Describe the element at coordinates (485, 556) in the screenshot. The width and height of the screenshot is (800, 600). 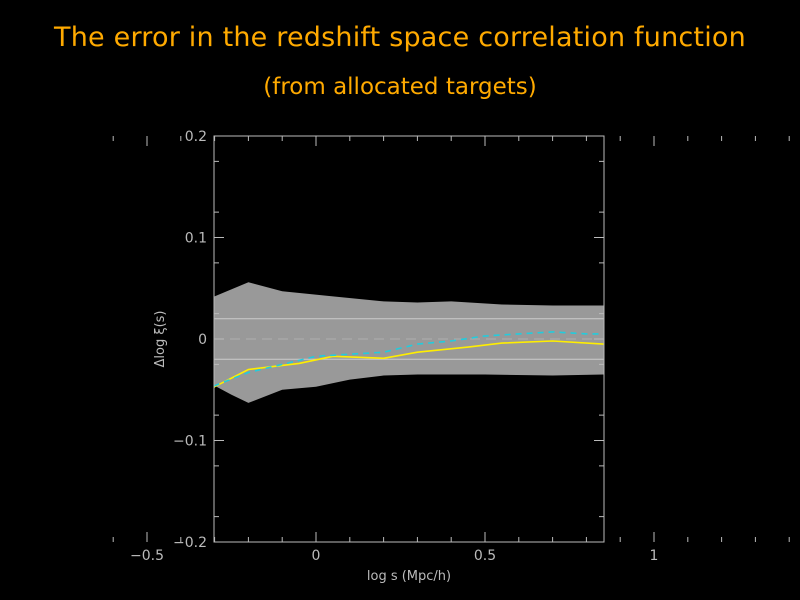
I see `x-tick-label: 0.5` at that location.